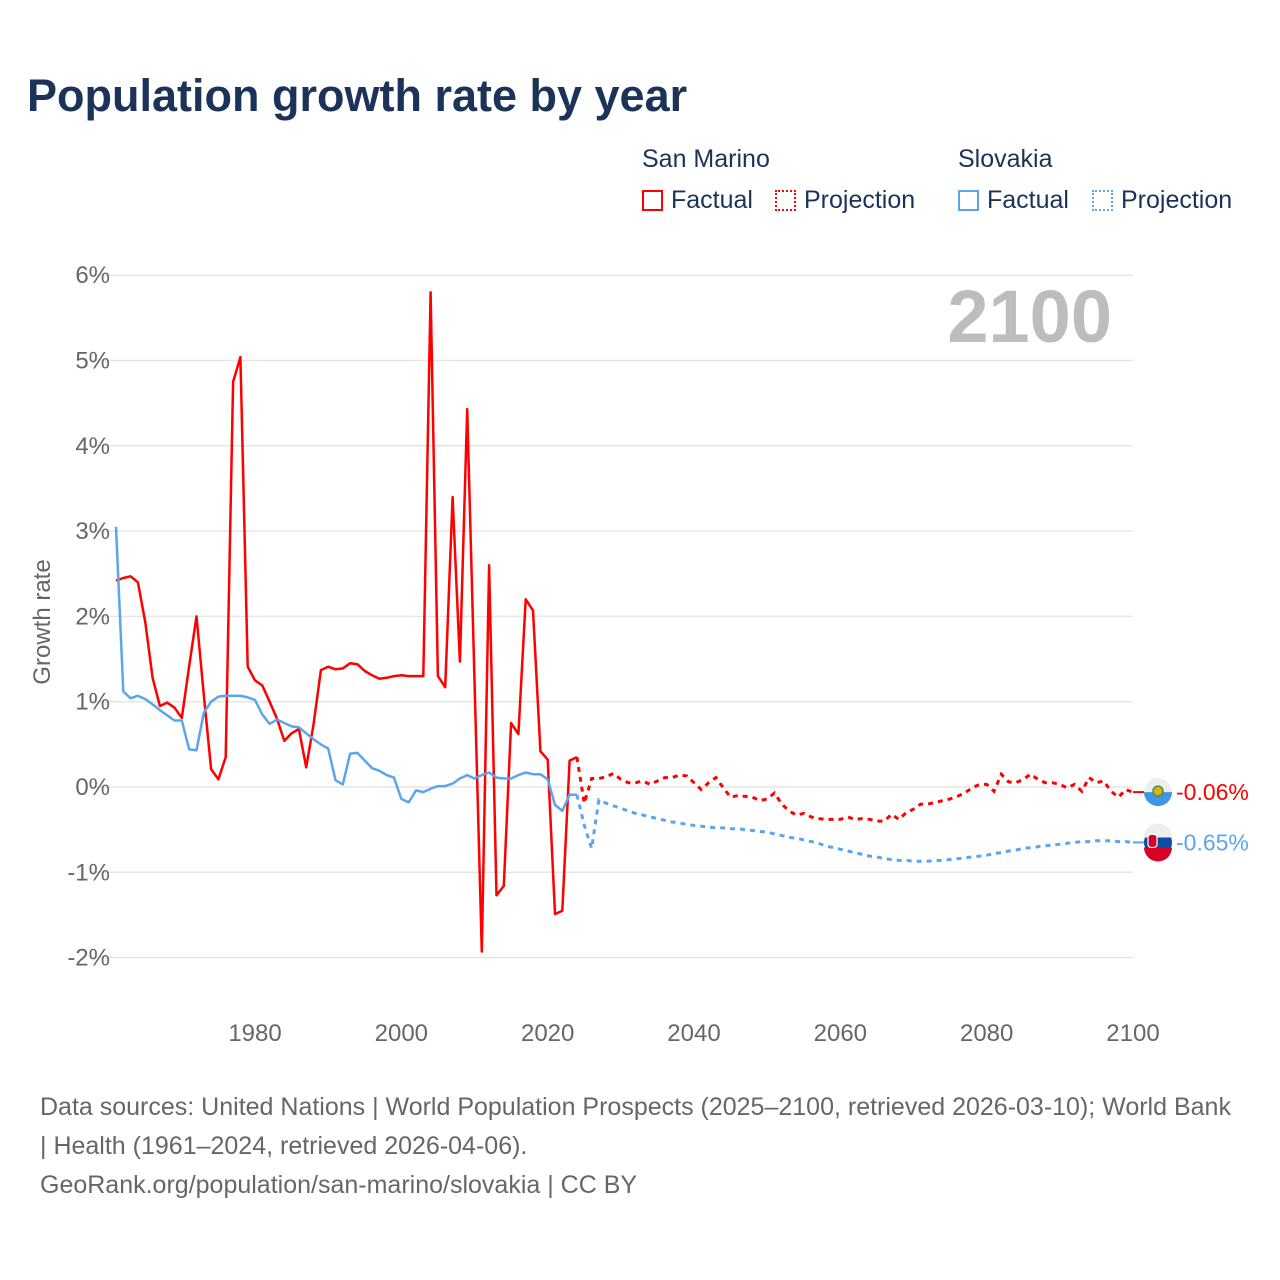 The height and width of the screenshot is (1280, 1280). I want to click on chart-title: Population growth rate by year, so click(357, 95).